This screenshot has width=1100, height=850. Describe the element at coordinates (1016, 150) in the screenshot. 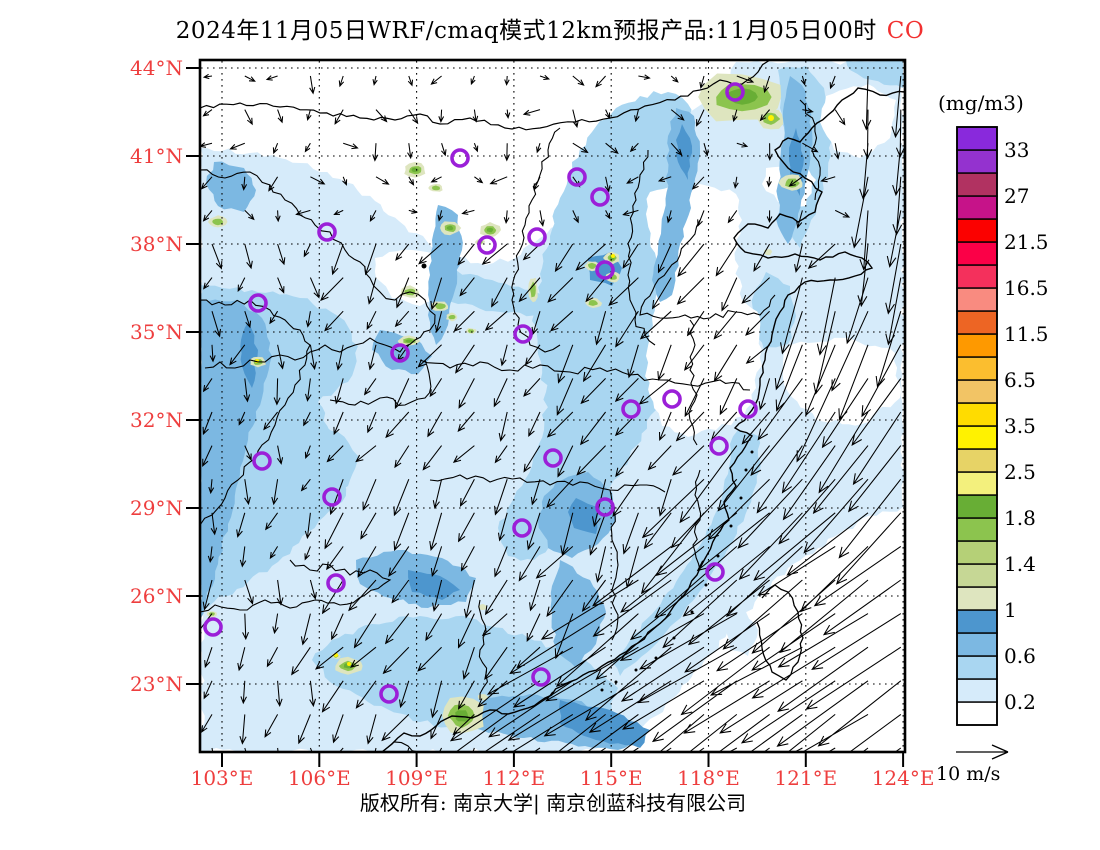

I see `legend-tick-label: 33` at that location.